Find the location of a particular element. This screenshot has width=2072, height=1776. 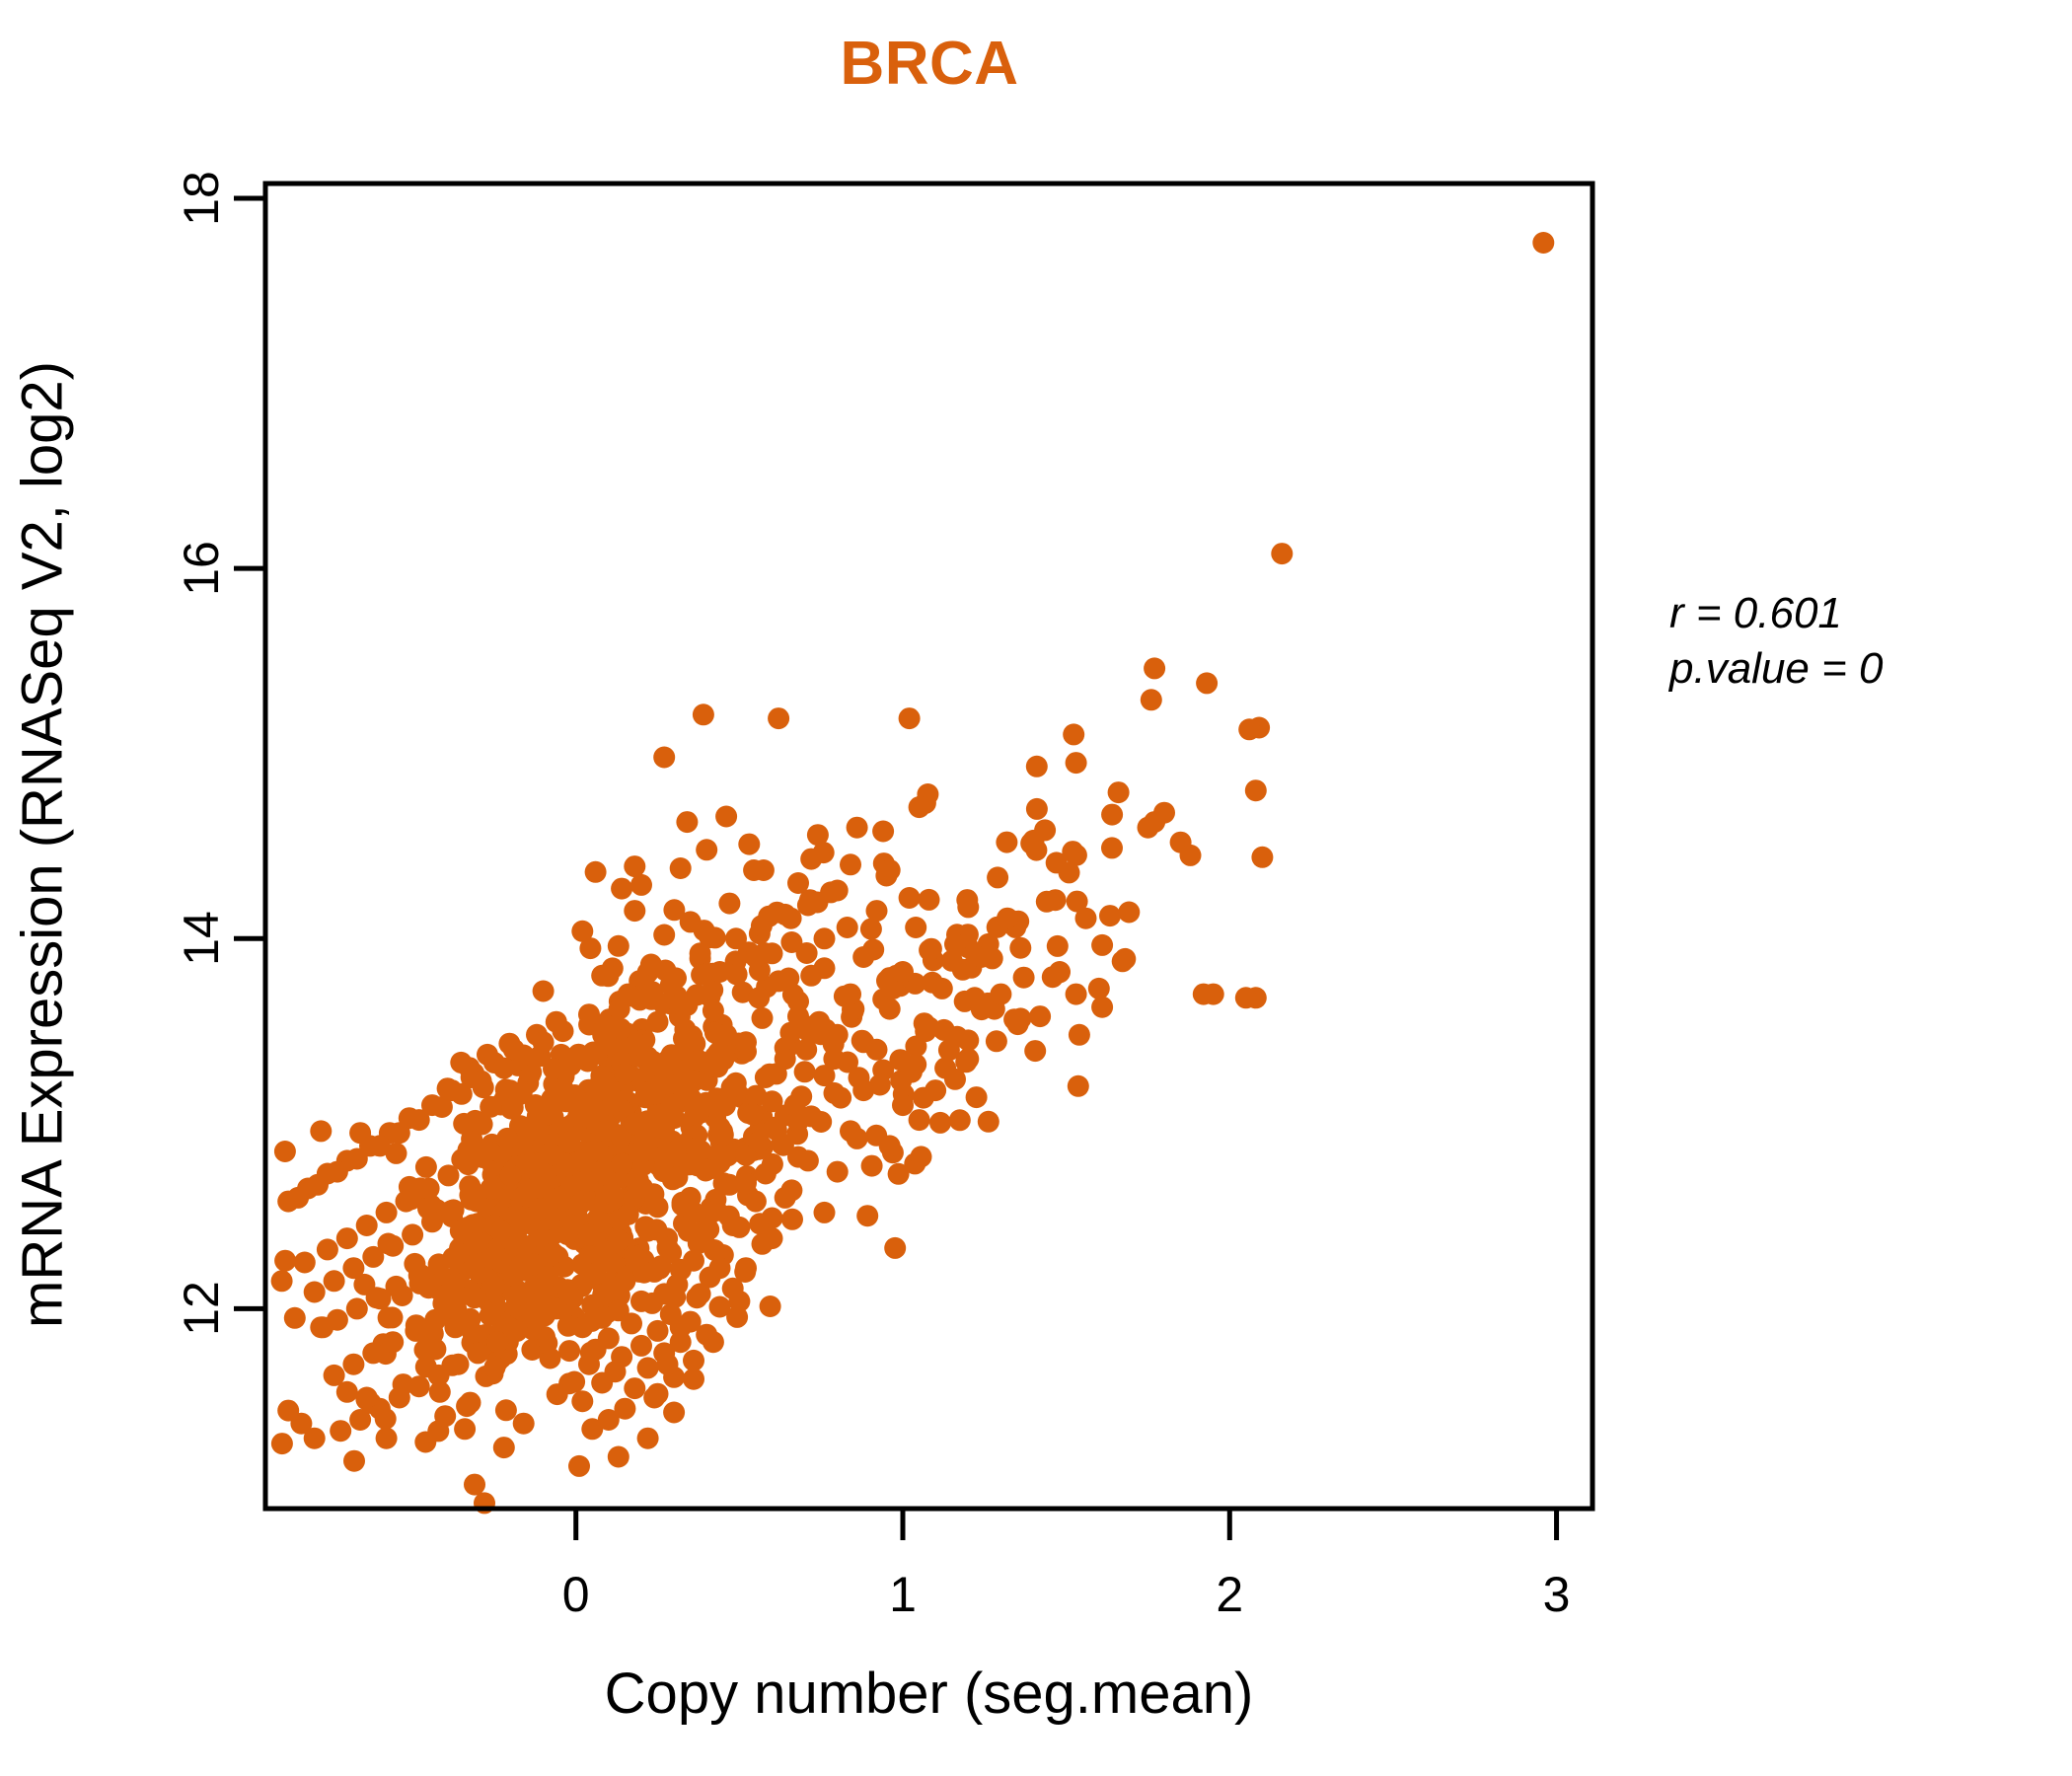

x-axis-title: Copy number (seg.mean) is located at coordinates (929, 1694).